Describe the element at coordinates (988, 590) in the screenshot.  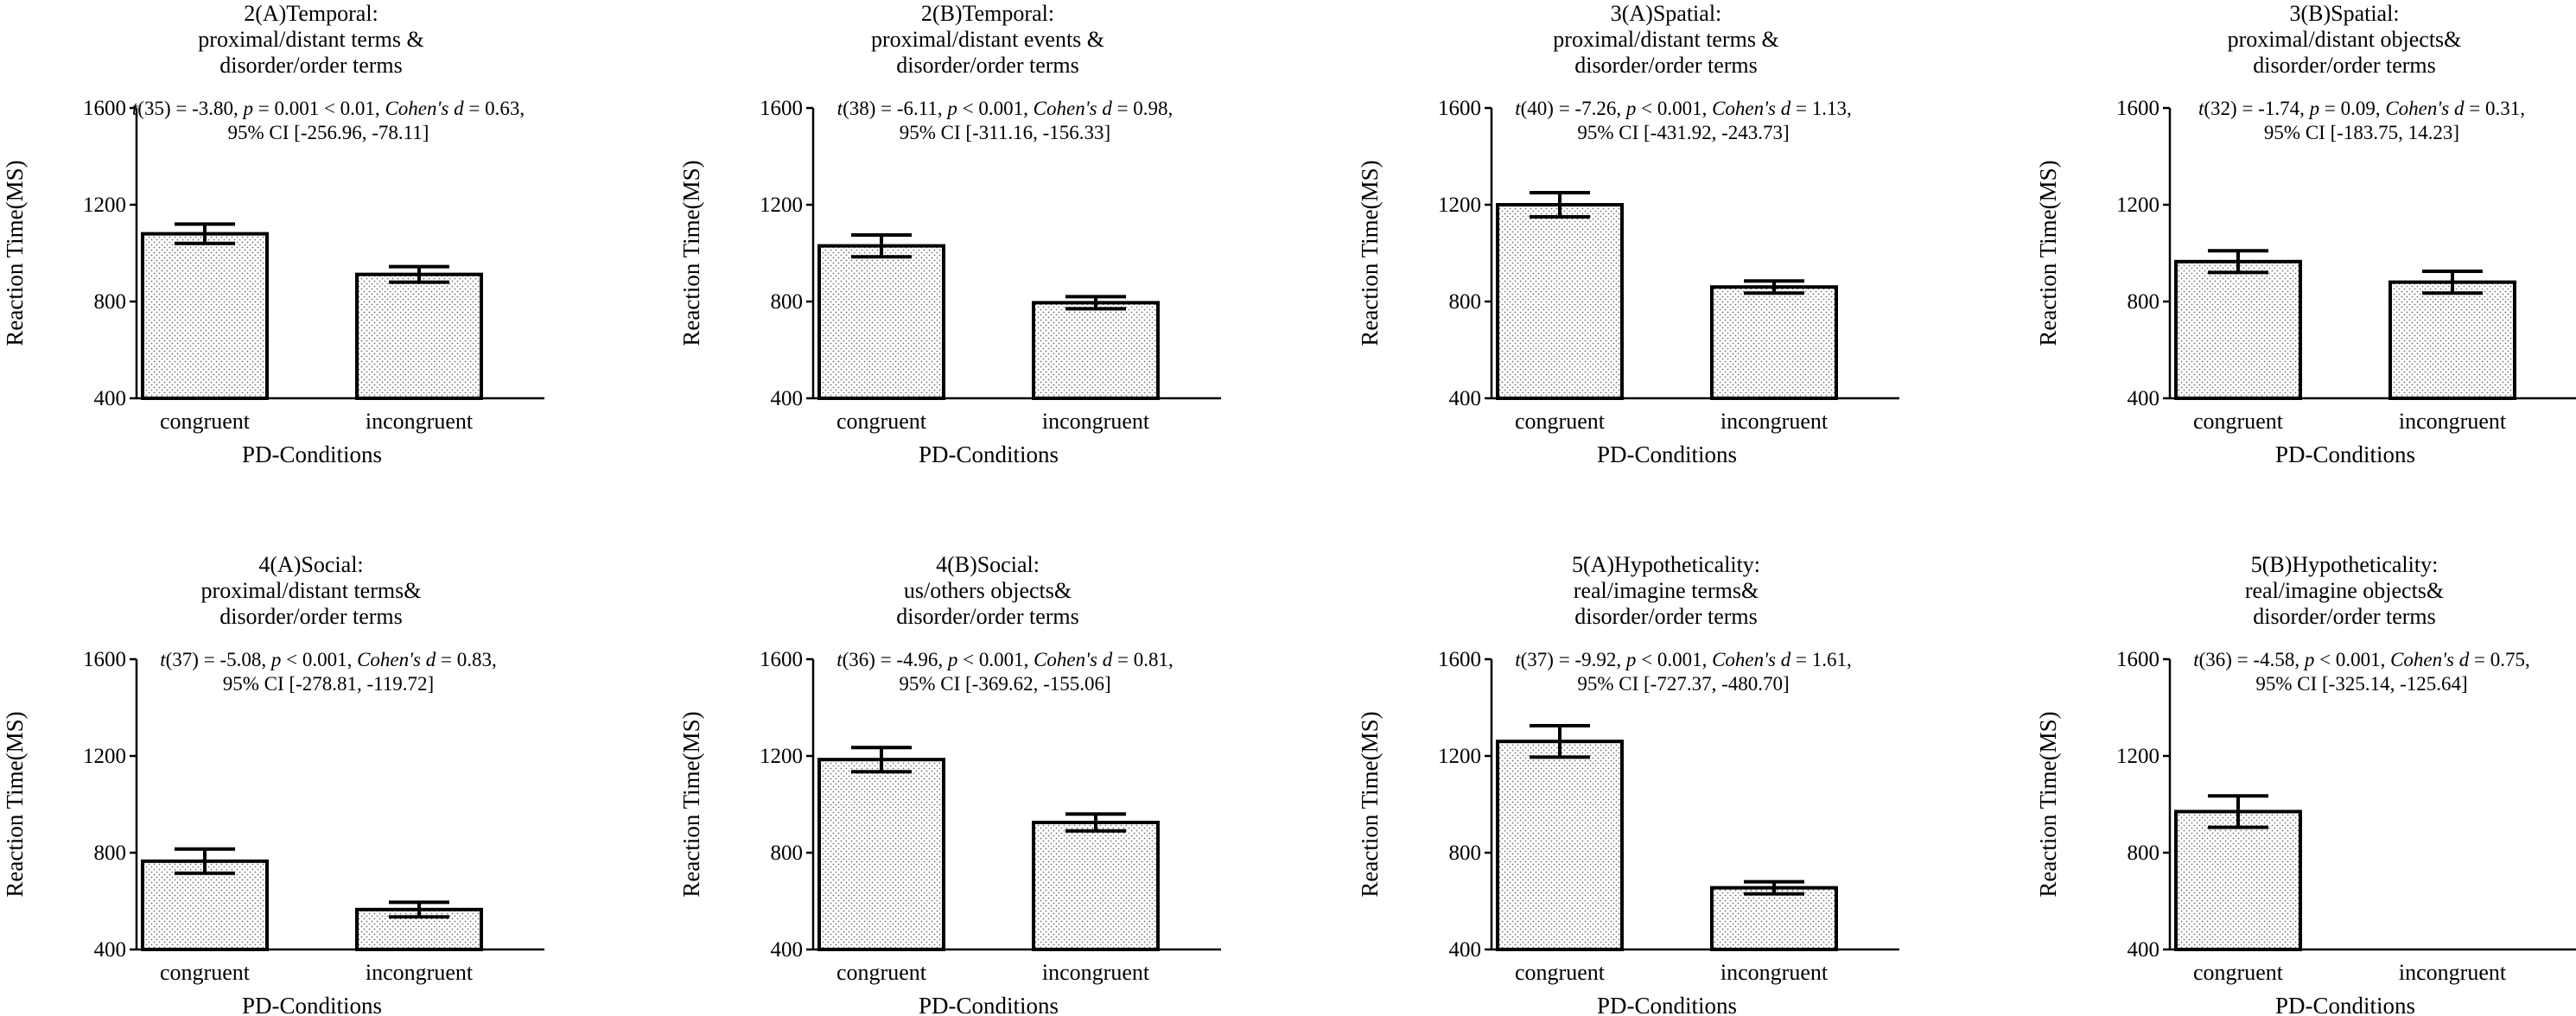
I see `chart-title-line: us/others objects&` at that location.